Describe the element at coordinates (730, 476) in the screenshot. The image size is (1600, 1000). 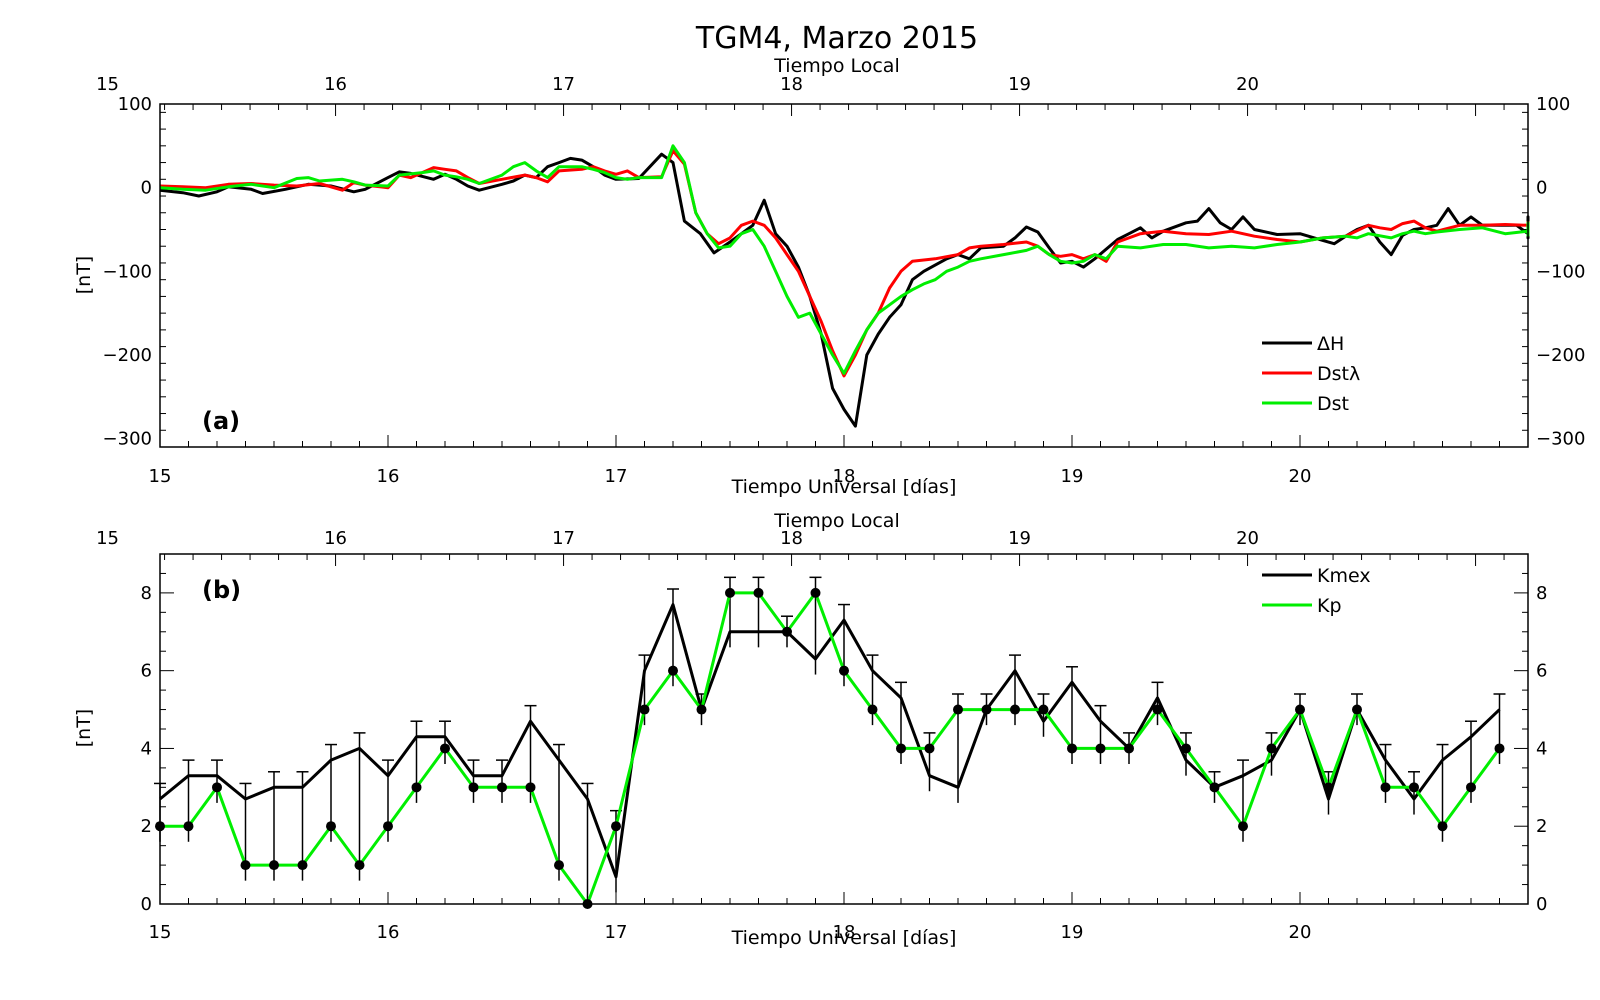
I see `panel-a-x-tick-labels: 15 16 17 18 19 20` at that location.